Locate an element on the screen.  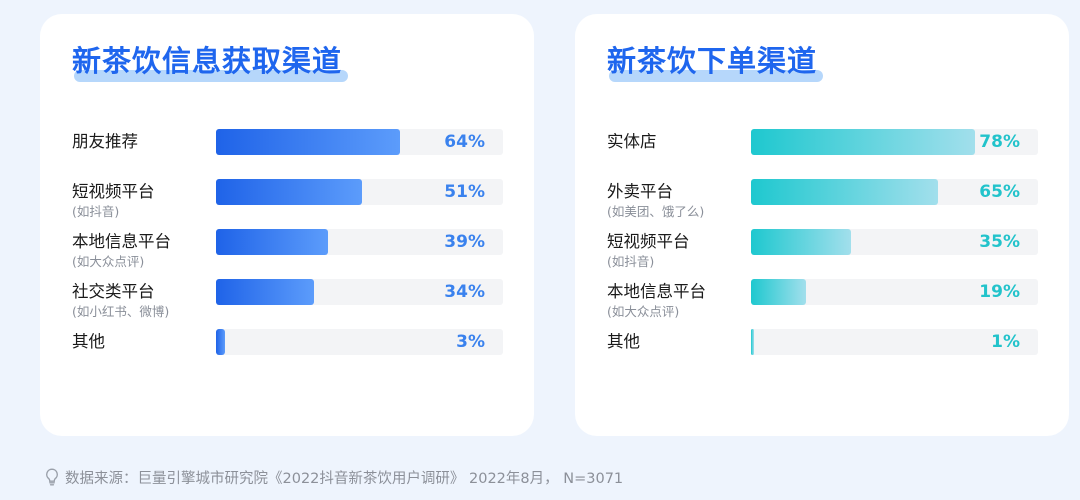
bar-track: 51% is located at coordinates (359, 192).